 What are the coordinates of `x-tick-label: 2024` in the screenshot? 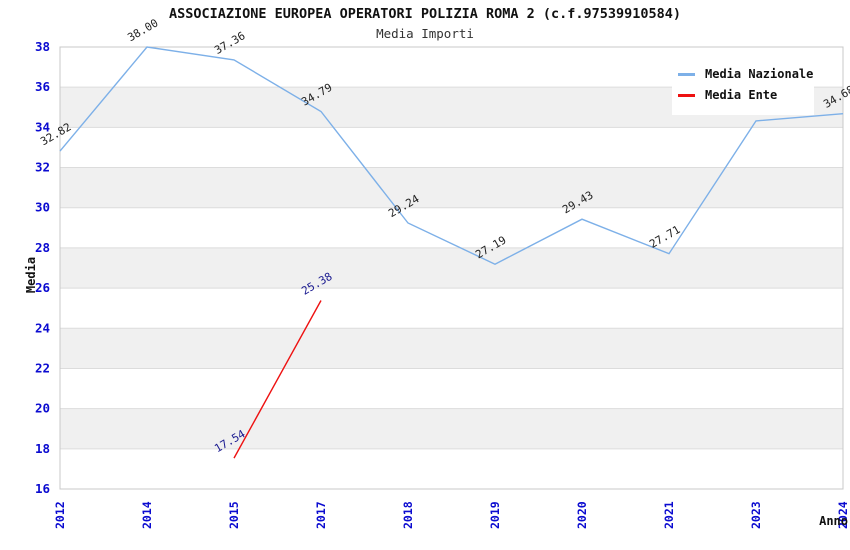 It's located at (843, 515).